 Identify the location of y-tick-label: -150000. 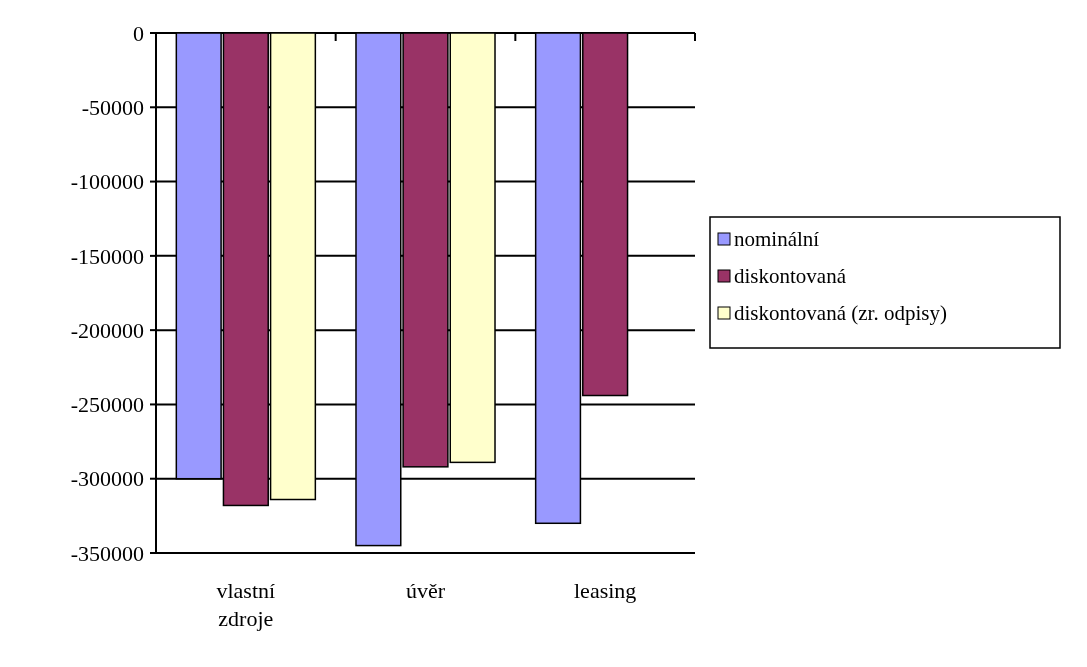
(107, 256).